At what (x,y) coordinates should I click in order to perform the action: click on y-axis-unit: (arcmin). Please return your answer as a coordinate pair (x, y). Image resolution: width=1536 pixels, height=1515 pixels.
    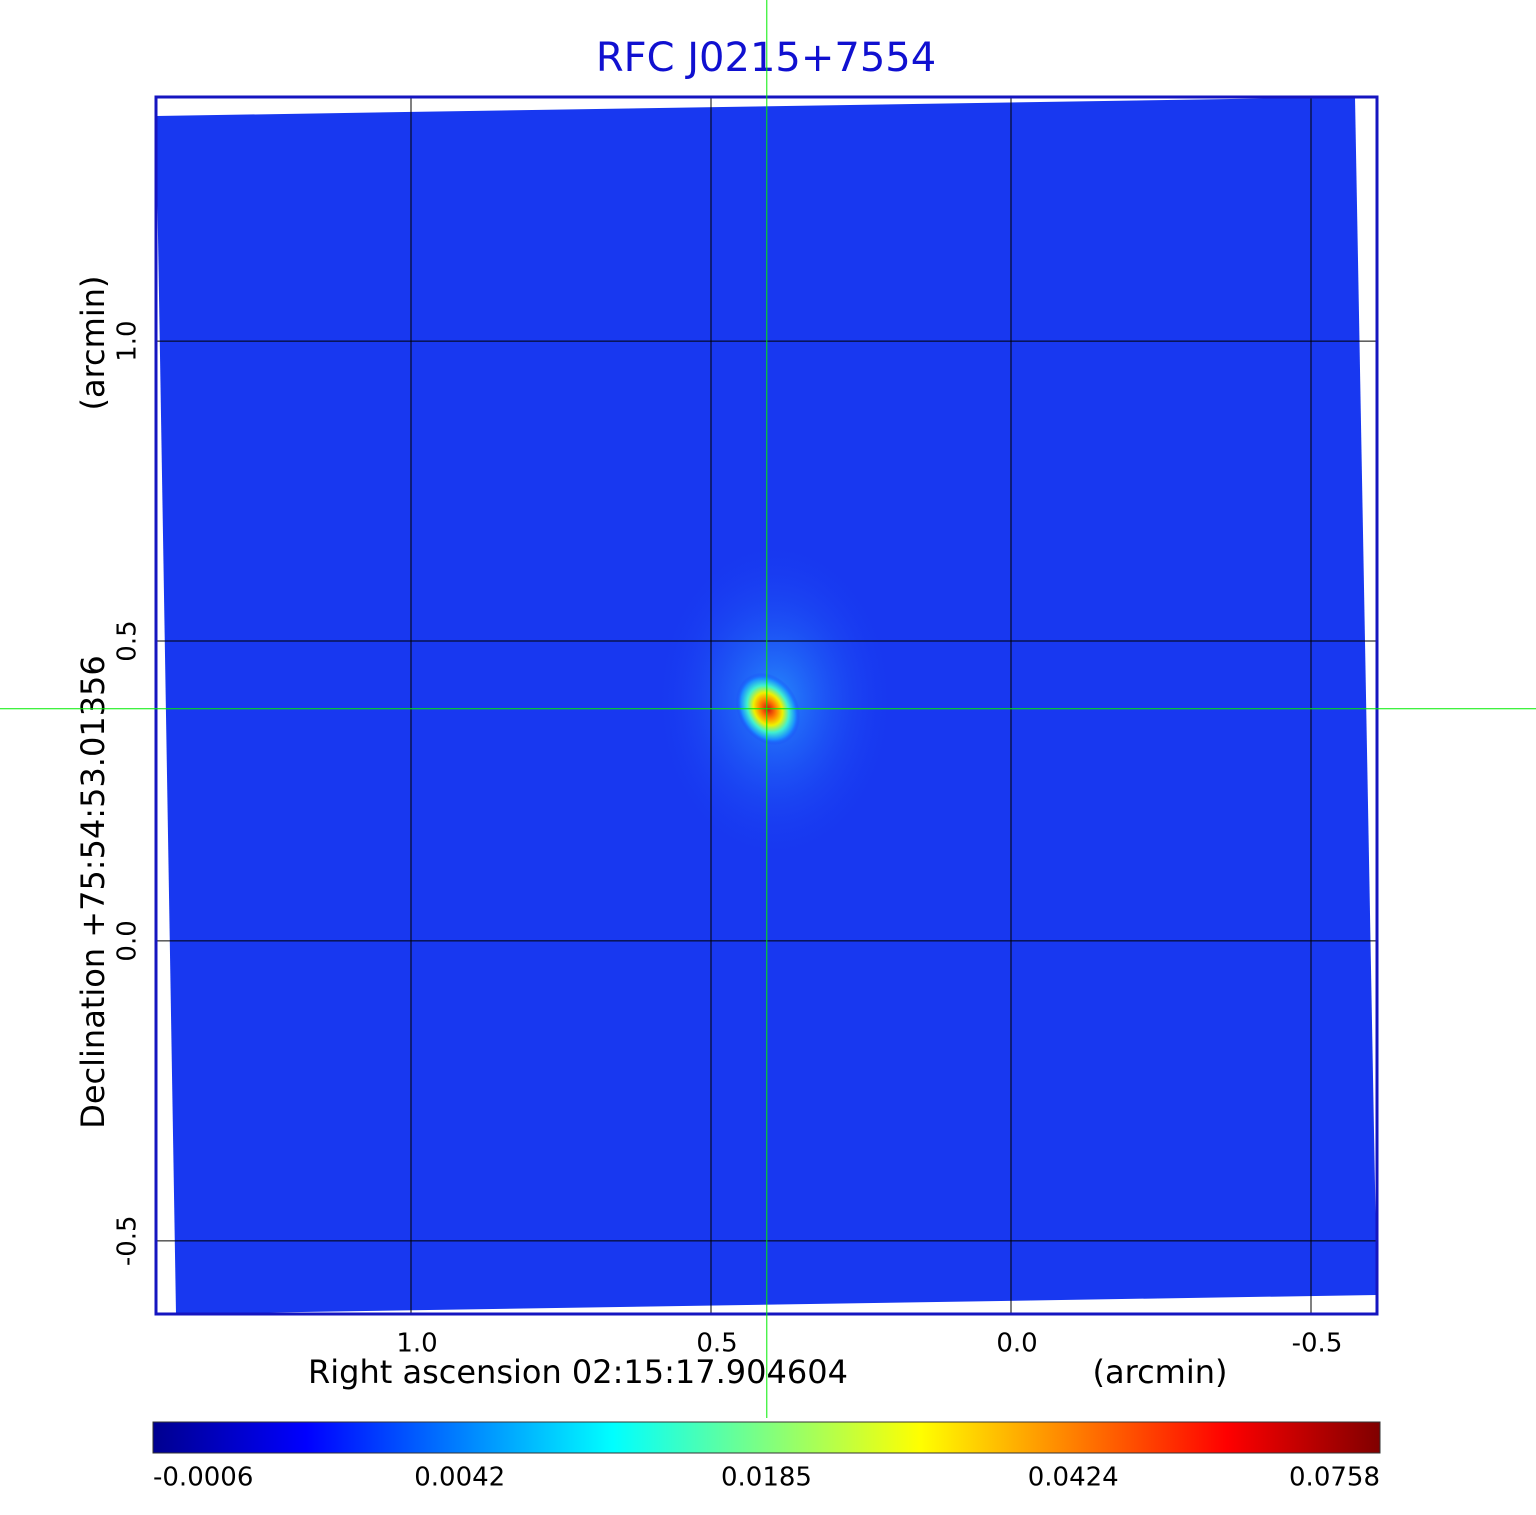
    Looking at the image, I should click on (93, 343).